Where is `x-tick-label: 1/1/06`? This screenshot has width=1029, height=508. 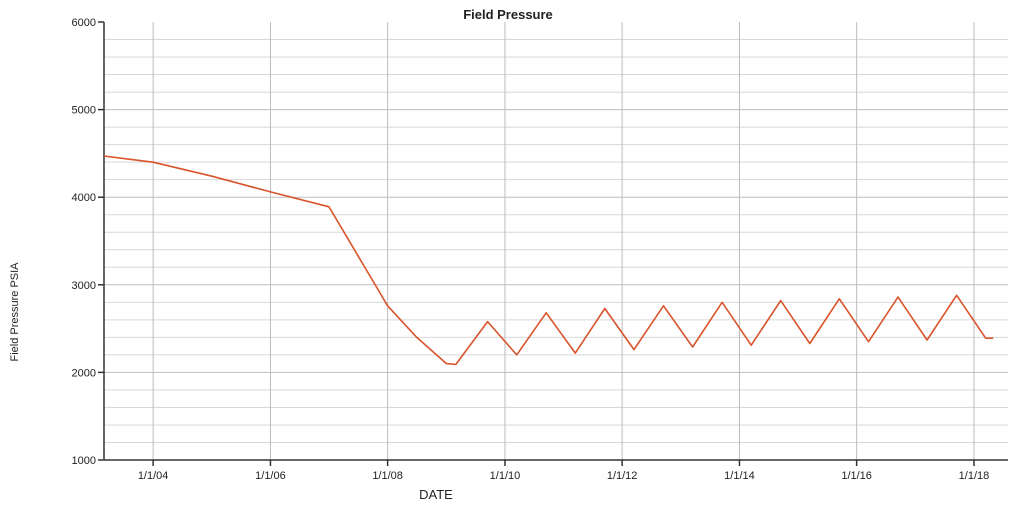
x-tick-label: 1/1/06 is located at coordinates (270, 476).